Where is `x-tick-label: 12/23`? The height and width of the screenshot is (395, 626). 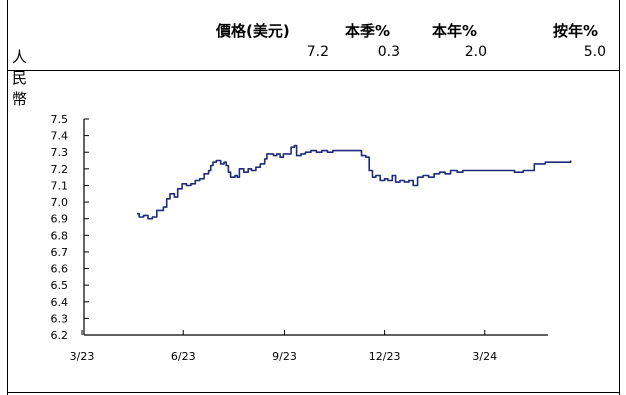 x-tick-label: 12/23 is located at coordinates (385, 356).